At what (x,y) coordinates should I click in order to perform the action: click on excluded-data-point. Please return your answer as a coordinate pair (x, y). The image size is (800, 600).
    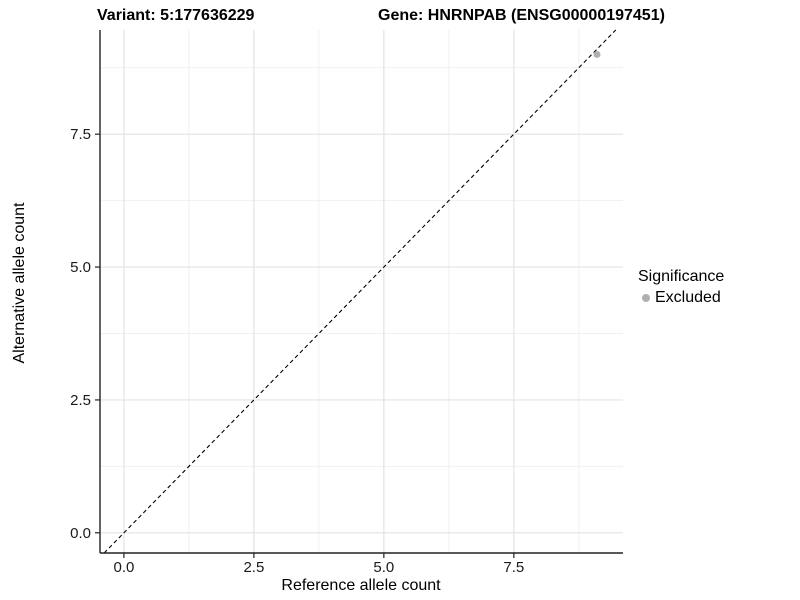
    Looking at the image, I should click on (597, 54).